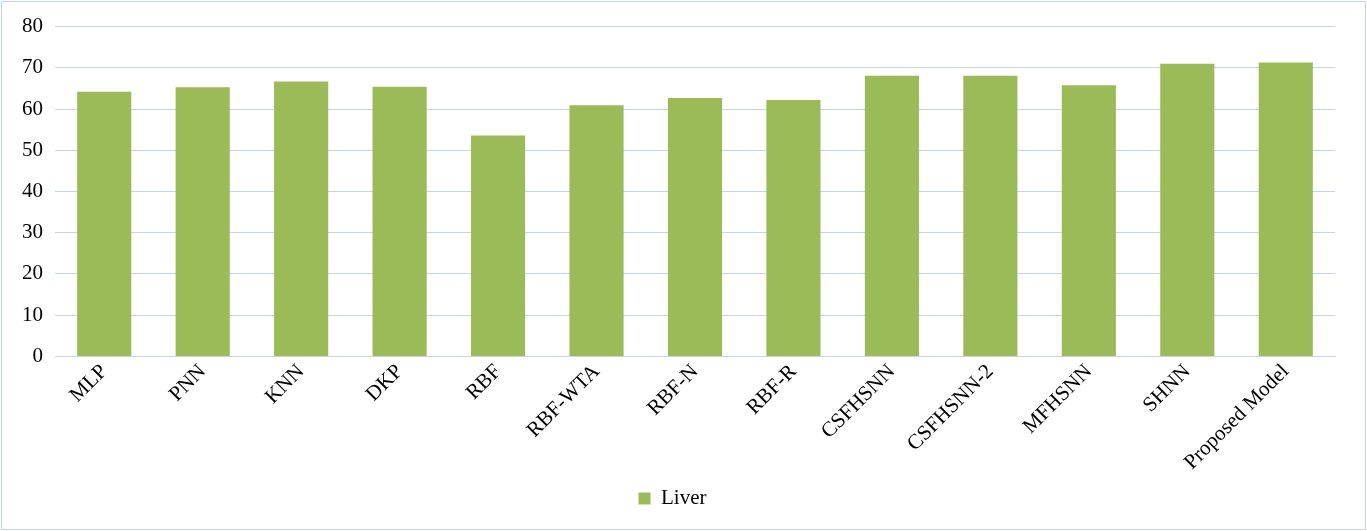  I want to click on y-tick-label: 50, so click(32, 148).